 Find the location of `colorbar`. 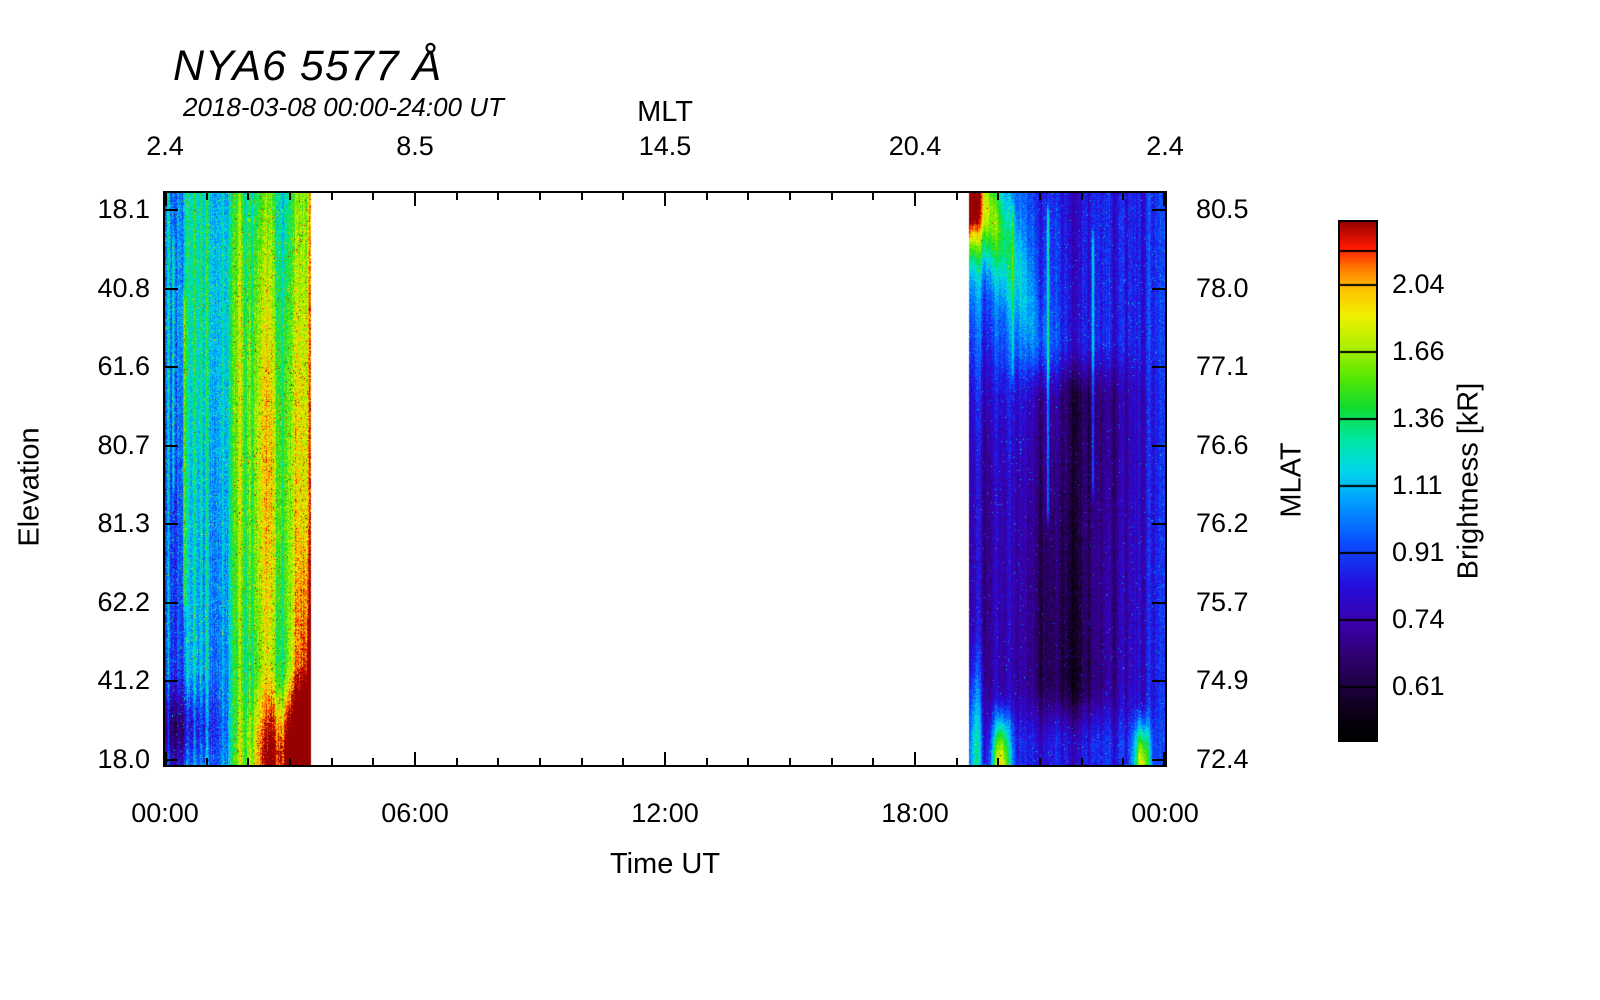

colorbar is located at coordinates (1358, 481).